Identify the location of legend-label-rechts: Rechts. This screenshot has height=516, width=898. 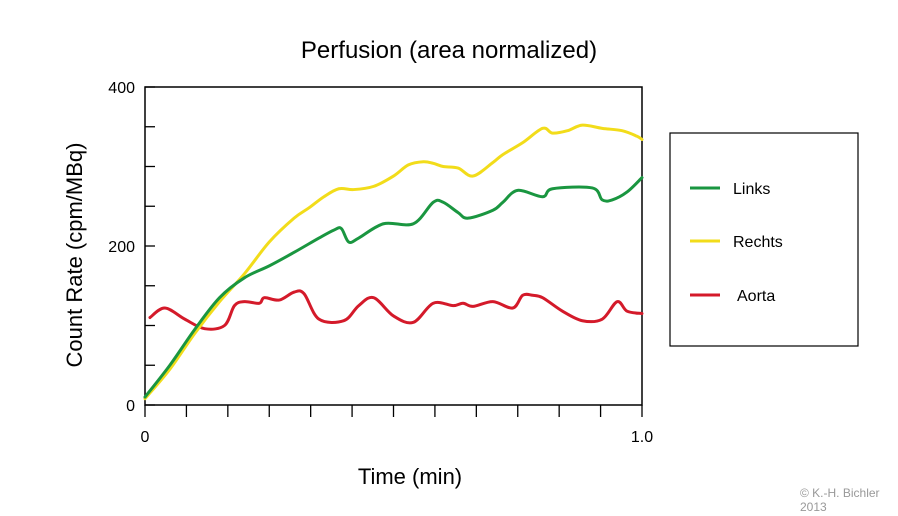
(758, 242).